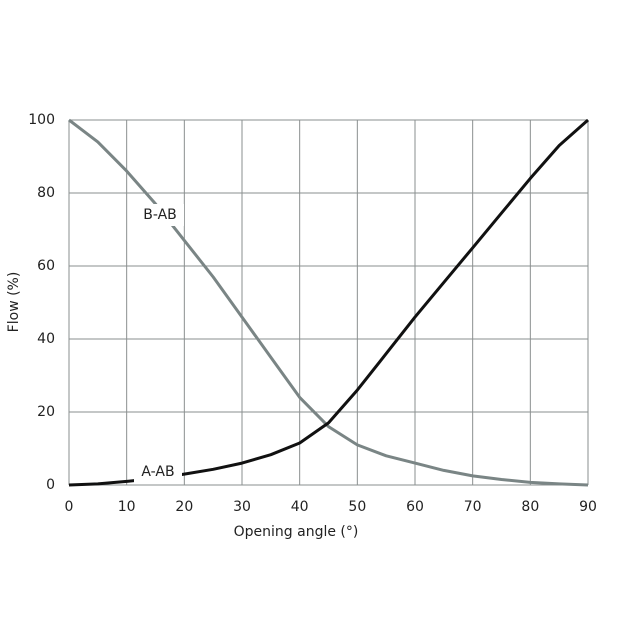 The height and width of the screenshot is (640, 640). Describe the element at coordinates (357, 507) in the screenshot. I see `x-tick-label: 50` at that location.